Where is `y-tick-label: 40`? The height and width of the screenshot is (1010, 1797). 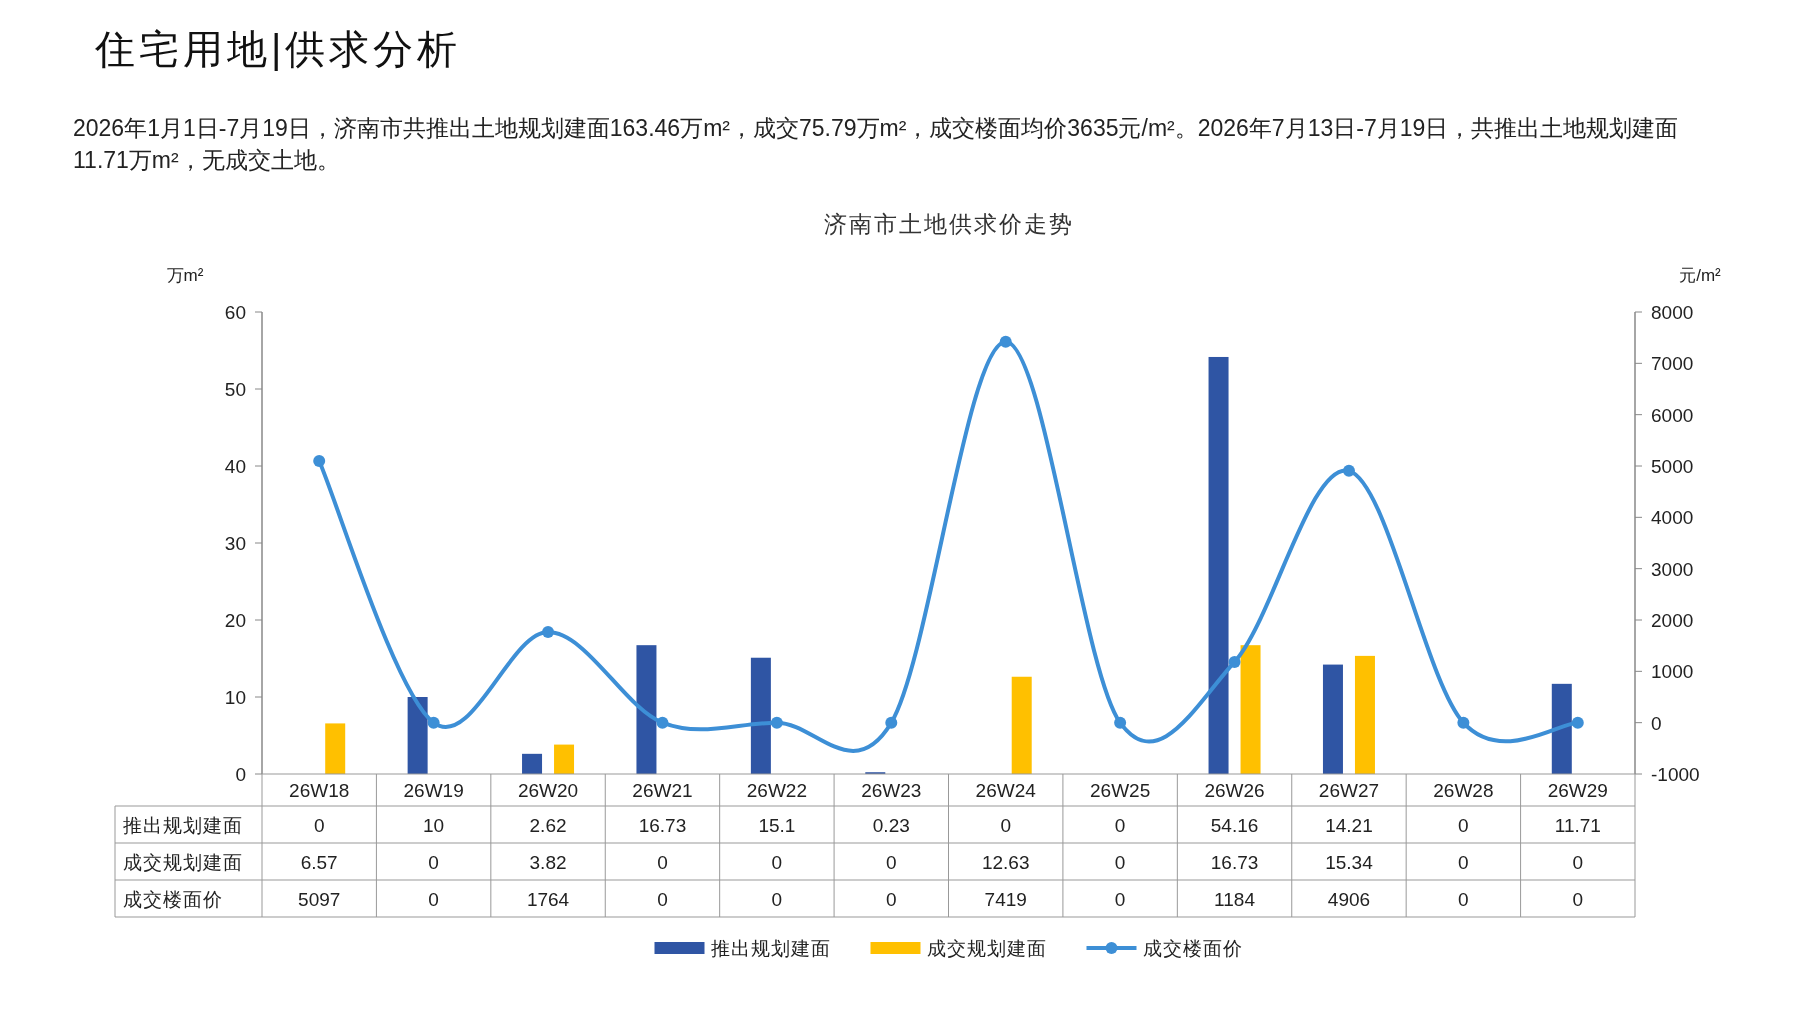
y-tick-label: 40 is located at coordinates (235, 466).